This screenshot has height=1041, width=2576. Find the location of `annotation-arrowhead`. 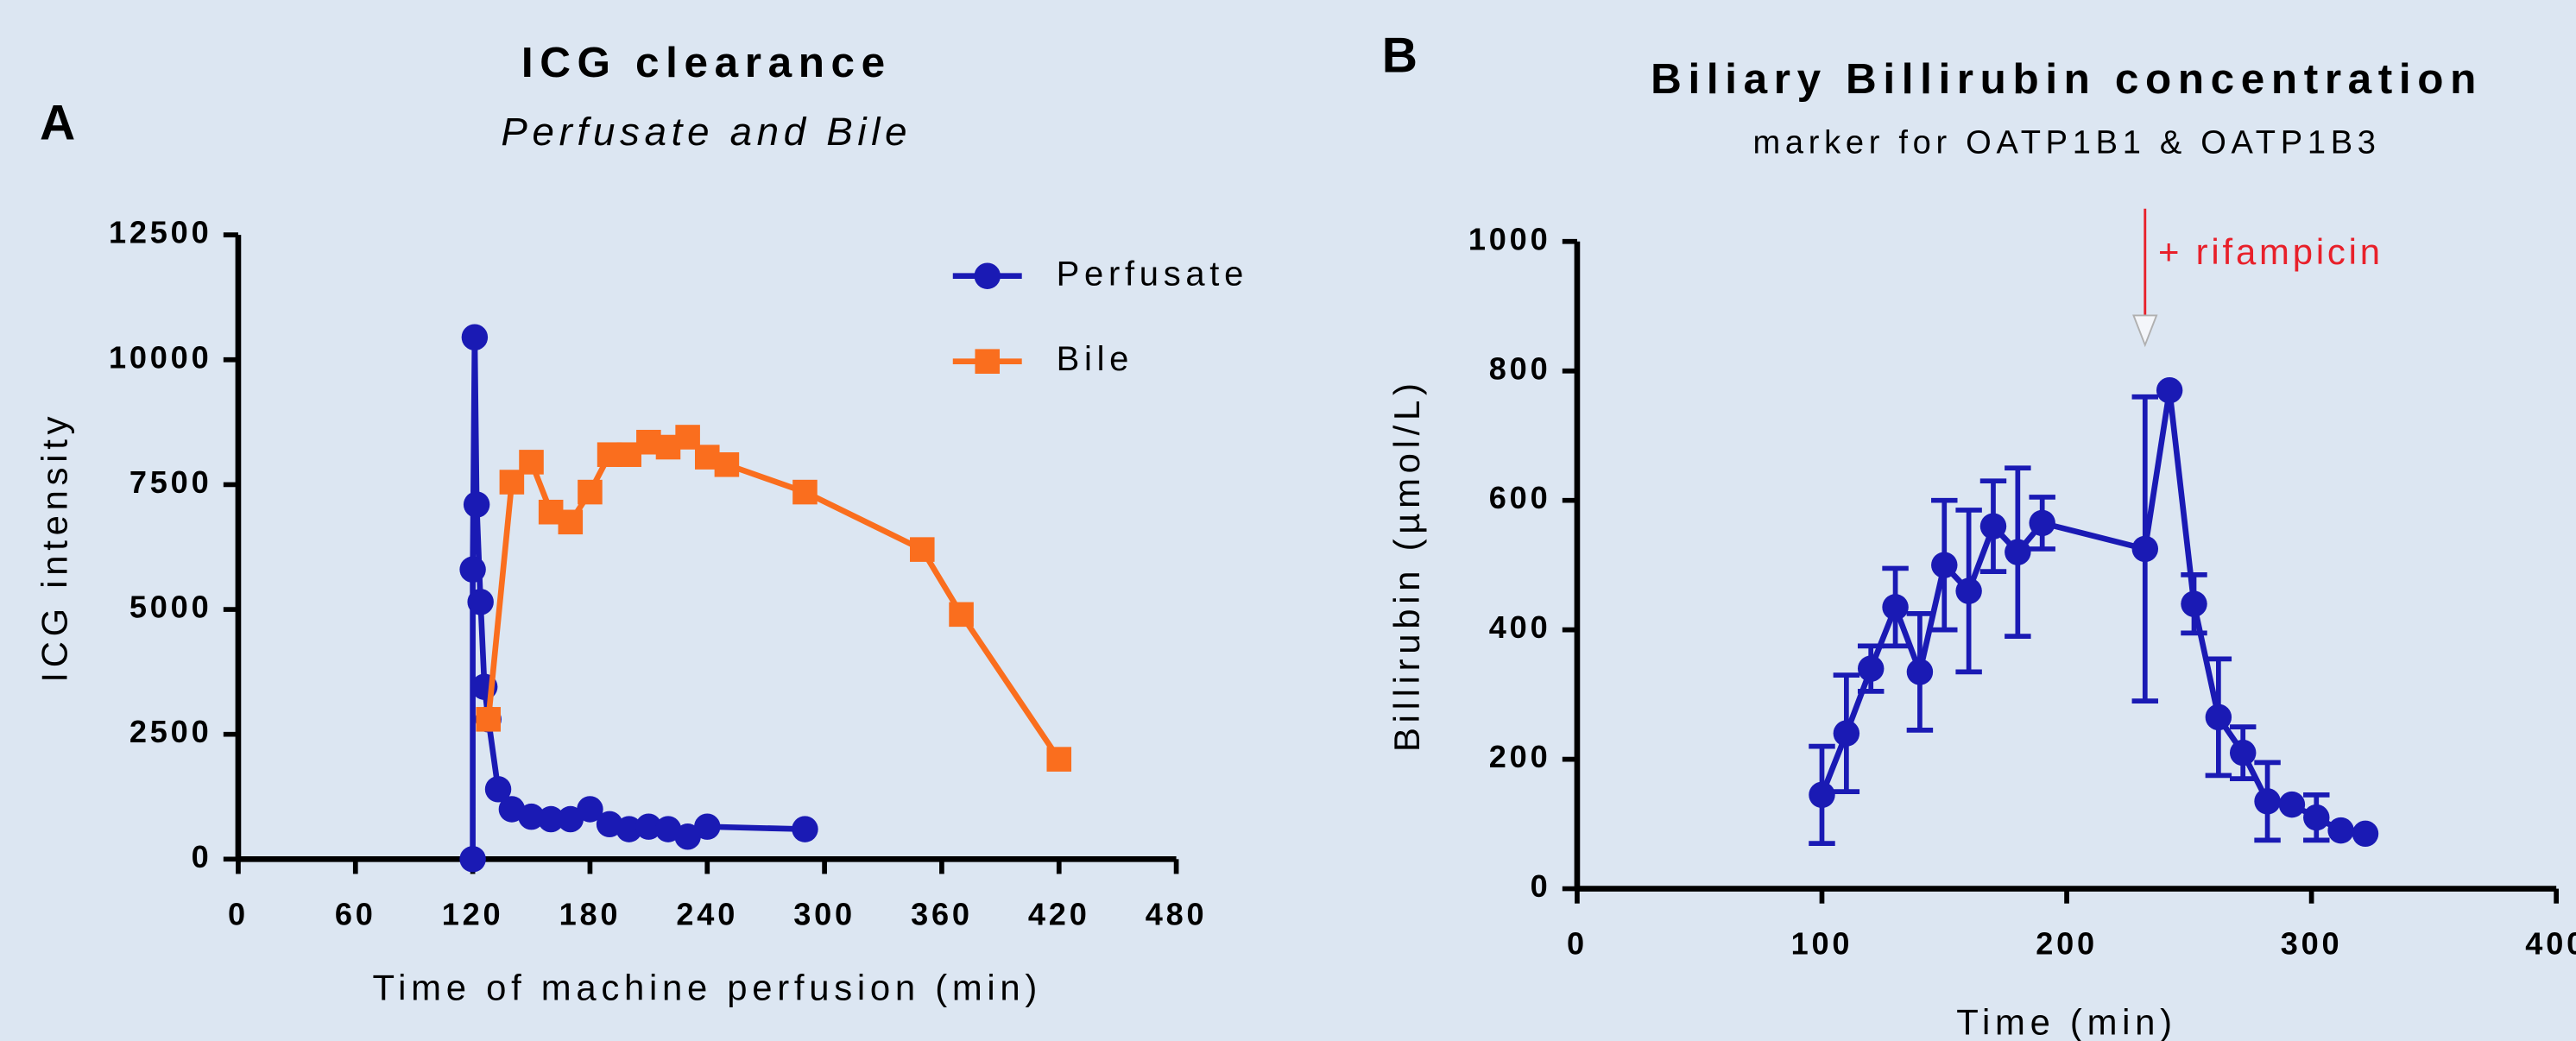

annotation-arrowhead is located at coordinates (2145, 331).